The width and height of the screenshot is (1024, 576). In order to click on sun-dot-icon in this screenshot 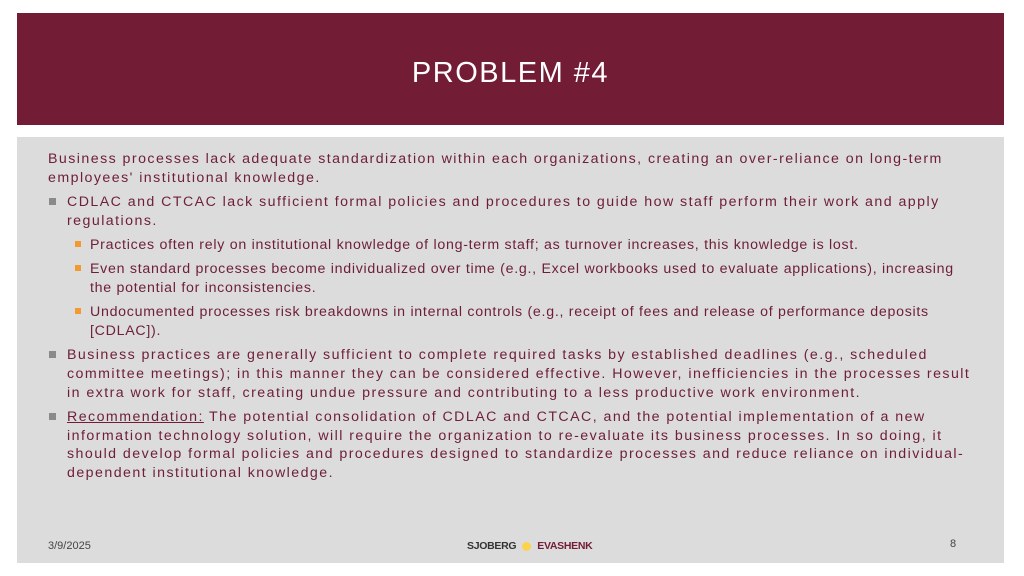, I will do `click(527, 546)`.